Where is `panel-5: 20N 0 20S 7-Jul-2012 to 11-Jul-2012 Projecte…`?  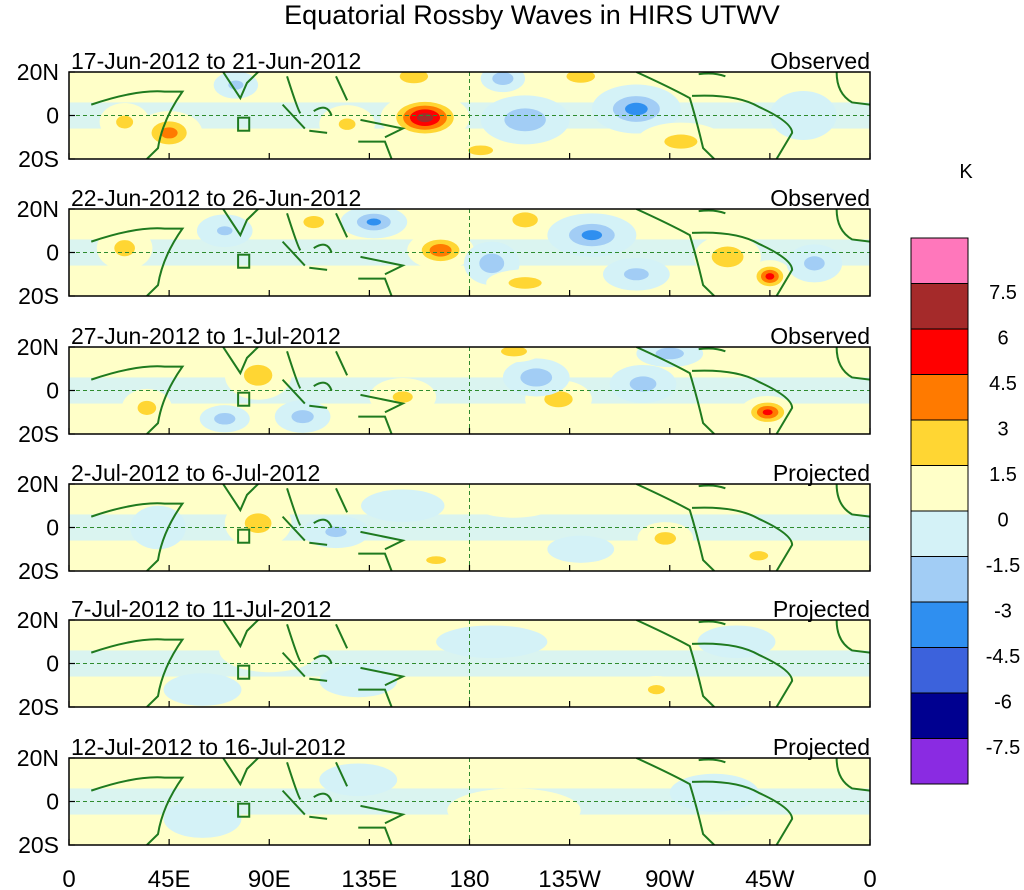 panel-5: 20N 0 20S 7-Jul-2012 to 11-Jul-2012 Projecte… is located at coordinates (444, 658).